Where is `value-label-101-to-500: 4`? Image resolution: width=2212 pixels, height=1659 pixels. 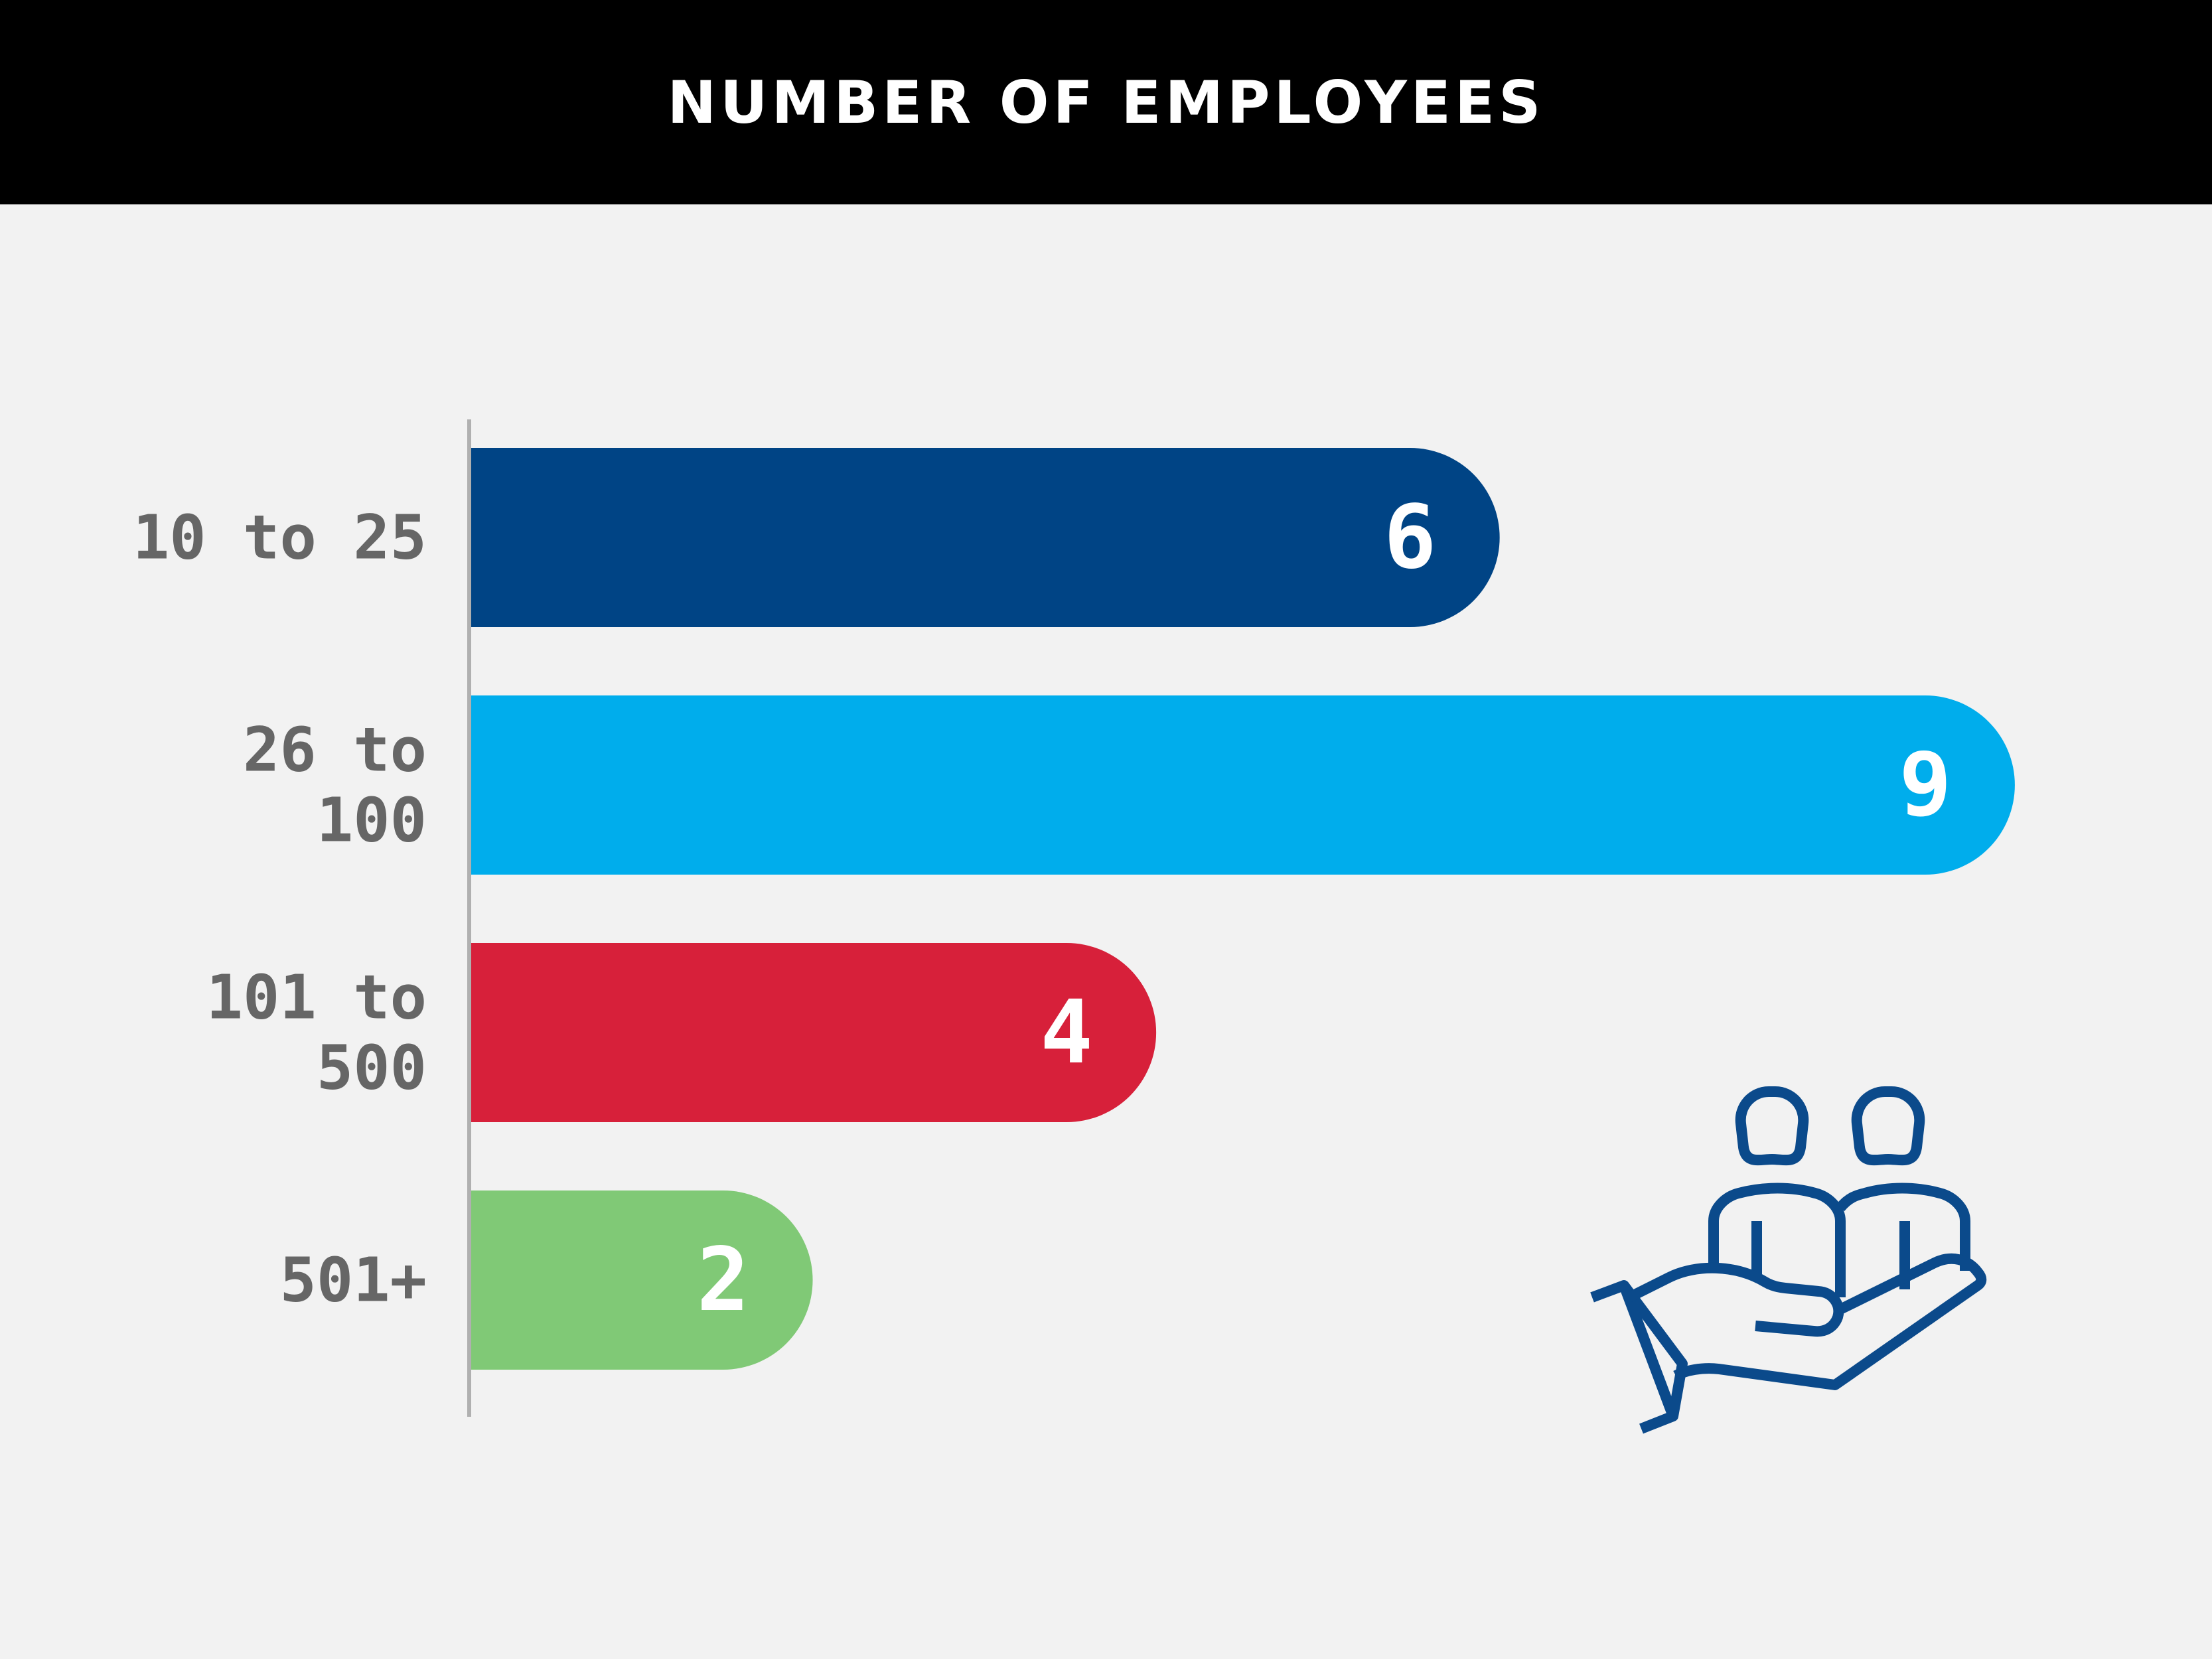 value-label-101-to-500: 4 is located at coordinates (1066, 1032).